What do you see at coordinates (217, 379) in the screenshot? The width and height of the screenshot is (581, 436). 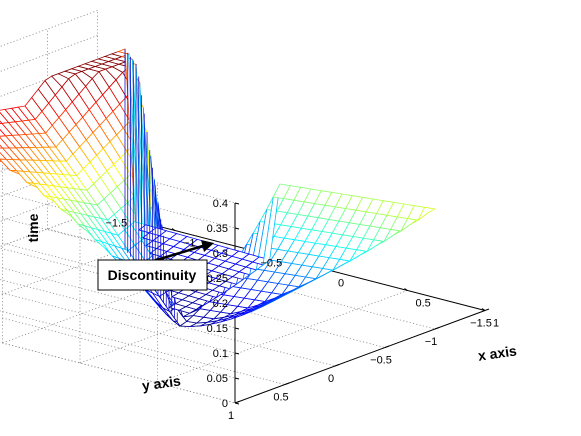 I see `z-tick-label: 0.05` at bounding box center [217, 379].